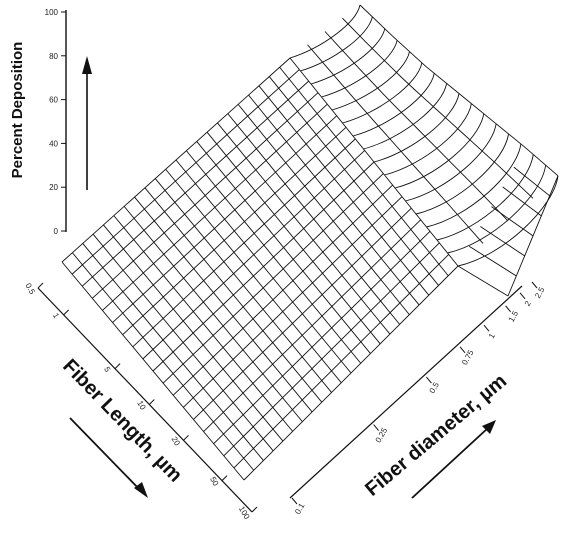  What do you see at coordinates (52, 12) in the screenshot?
I see `z-tick-label: 100` at bounding box center [52, 12].